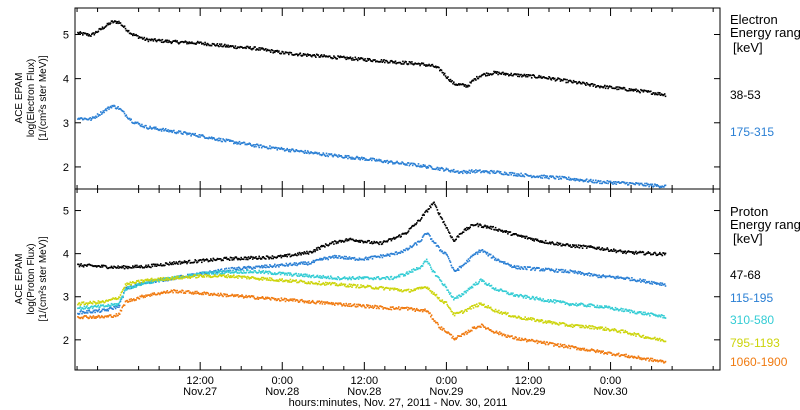 This screenshot has height=410, width=800. I want to click on proton-ylabel-line-3: [1/(cm²s ster MeV)], so click(43, 278).